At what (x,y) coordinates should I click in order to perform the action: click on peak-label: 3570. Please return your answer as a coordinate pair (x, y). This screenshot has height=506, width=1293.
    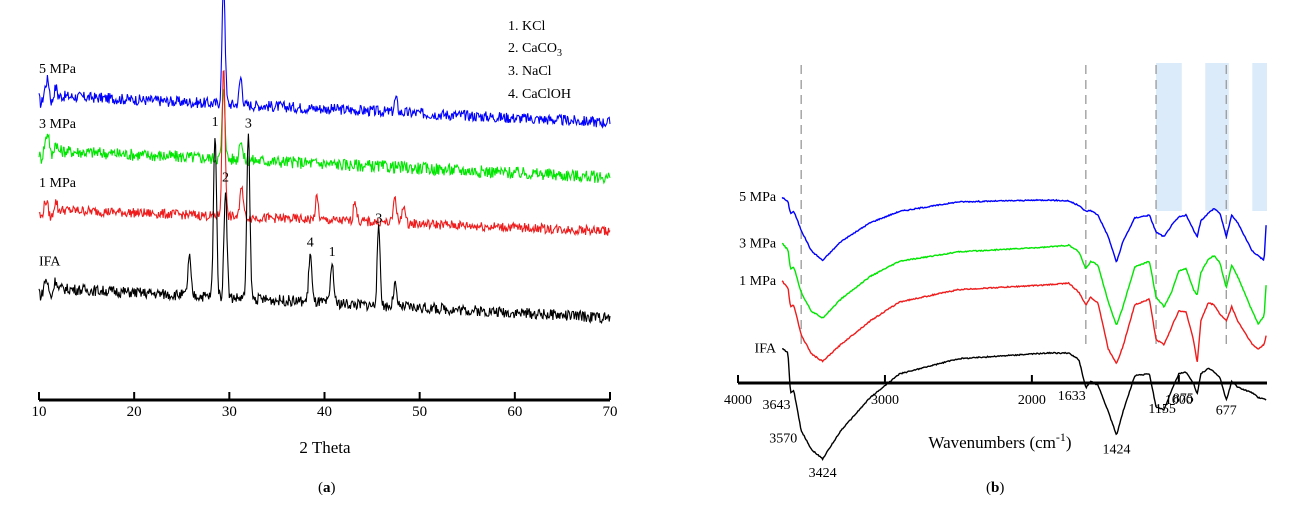
    Looking at the image, I should click on (783, 439).